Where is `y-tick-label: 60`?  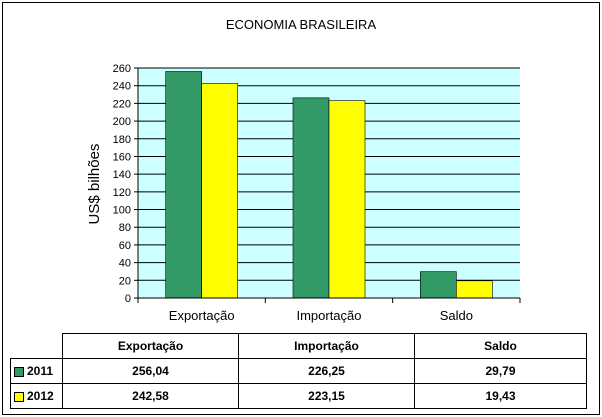
y-tick-label: 60 is located at coordinates (125, 246).